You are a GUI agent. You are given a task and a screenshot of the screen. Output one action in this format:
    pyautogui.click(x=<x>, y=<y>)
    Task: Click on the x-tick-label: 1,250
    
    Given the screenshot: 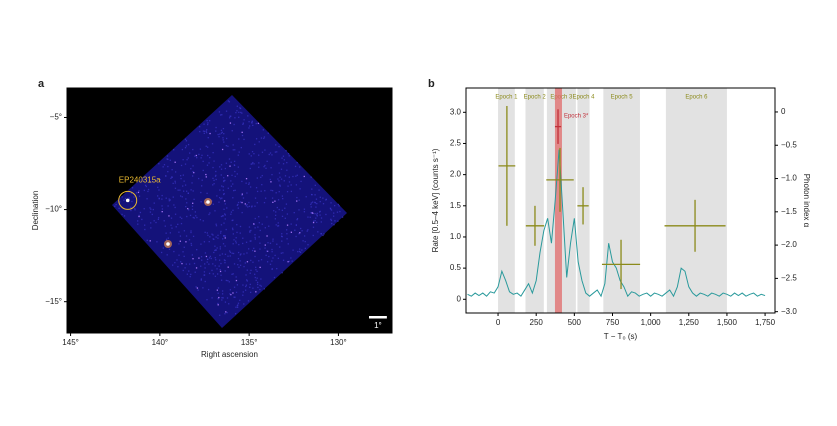 What is the action you would take?
    pyautogui.click(x=689, y=322)
    